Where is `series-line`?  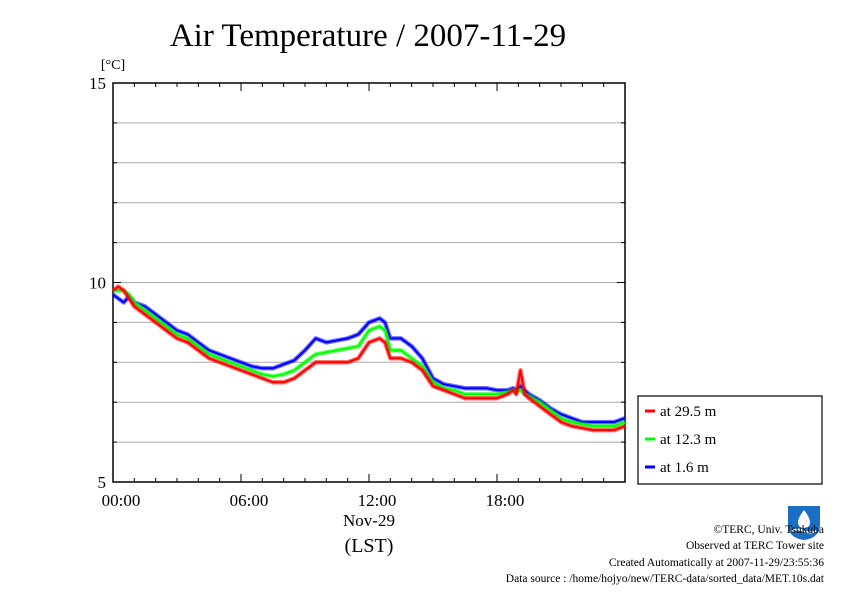 series-line is located at coordinates (369, 358).